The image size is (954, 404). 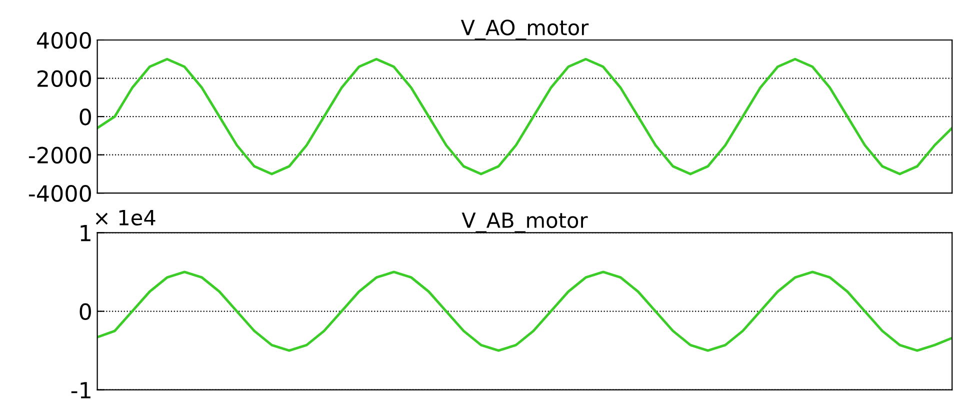 I want to click on chart-title: V_AB_motor, so click(x=525, y=222).